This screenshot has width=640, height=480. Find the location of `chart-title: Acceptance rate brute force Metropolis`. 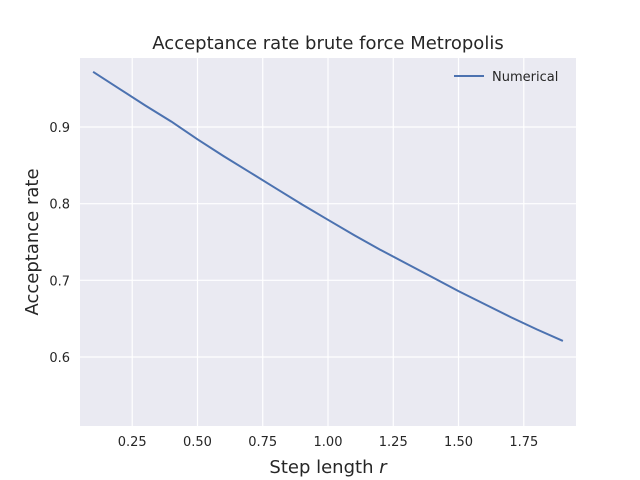

chart-title: Acceptance rate brute force Metropolis is located at coordinates (327, 43).